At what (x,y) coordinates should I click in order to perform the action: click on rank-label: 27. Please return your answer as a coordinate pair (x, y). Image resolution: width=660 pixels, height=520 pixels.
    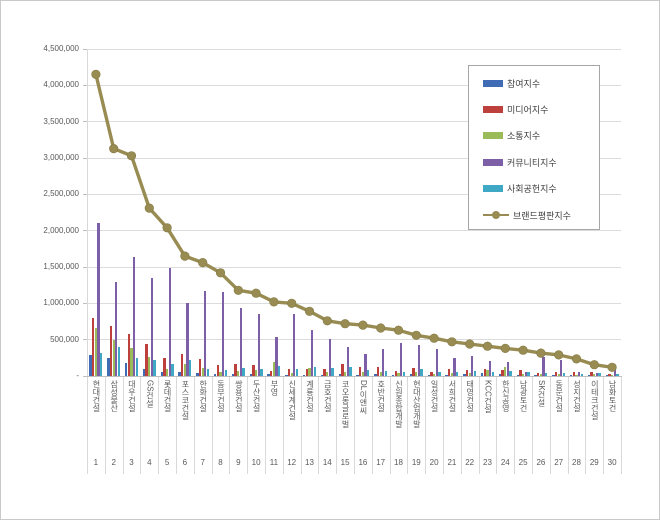
    Looking at the image, I should click on (559, 462).